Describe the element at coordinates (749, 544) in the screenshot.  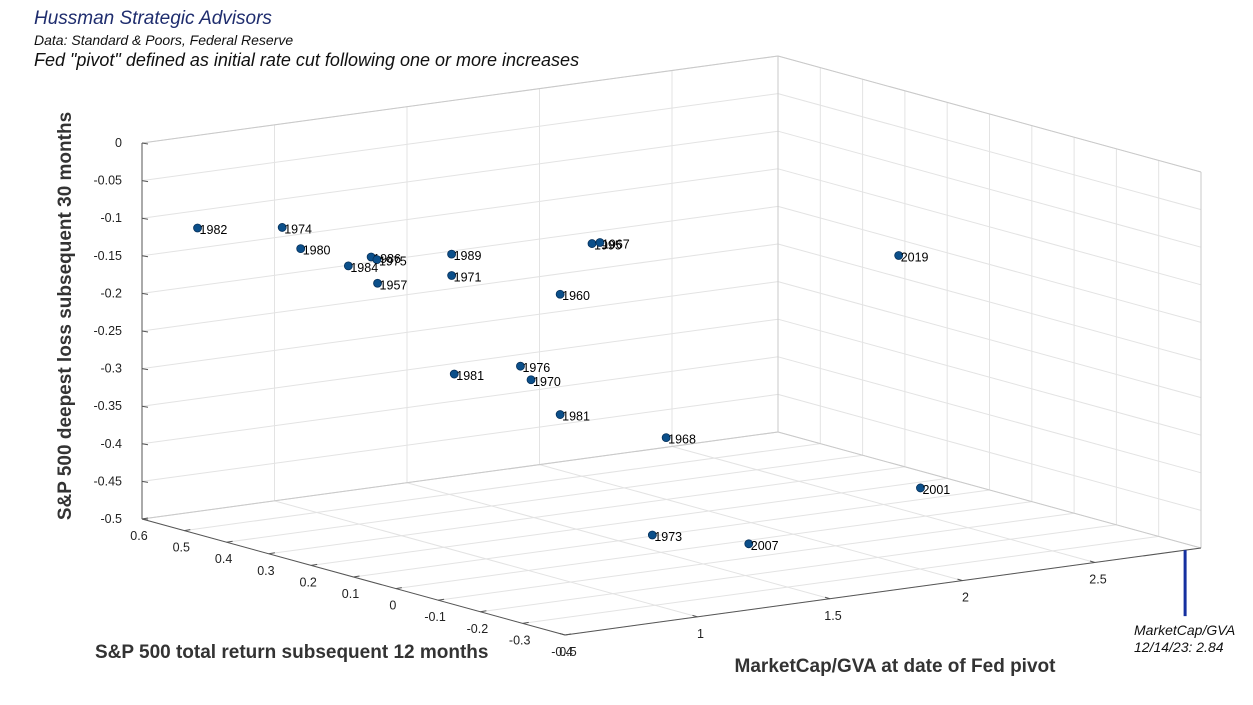
I see `data-point-2007` at that location.